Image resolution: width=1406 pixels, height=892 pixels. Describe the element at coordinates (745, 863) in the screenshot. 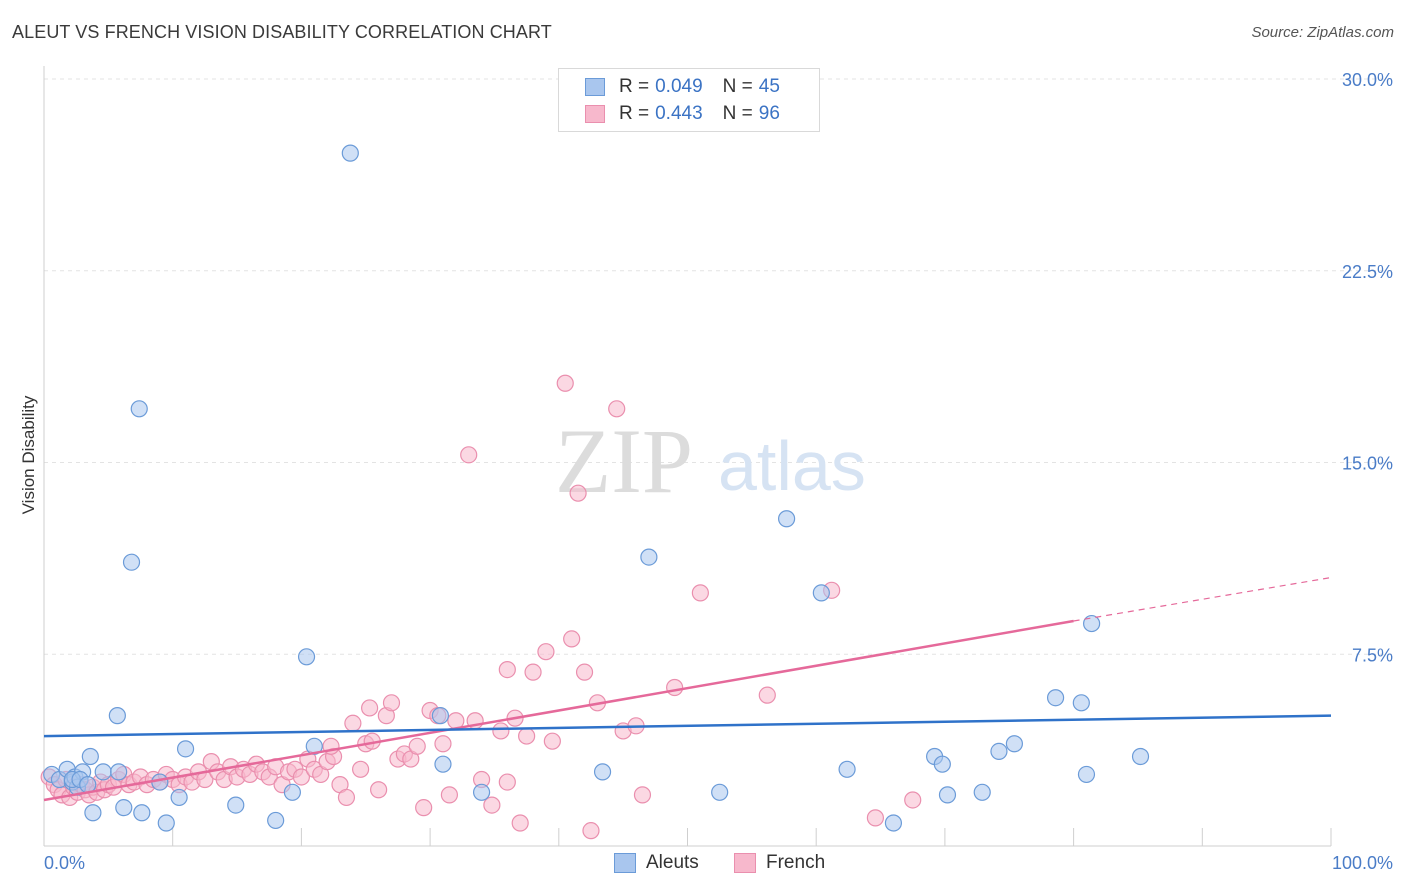

I see `bottom-legend-swatch-french` at that location.